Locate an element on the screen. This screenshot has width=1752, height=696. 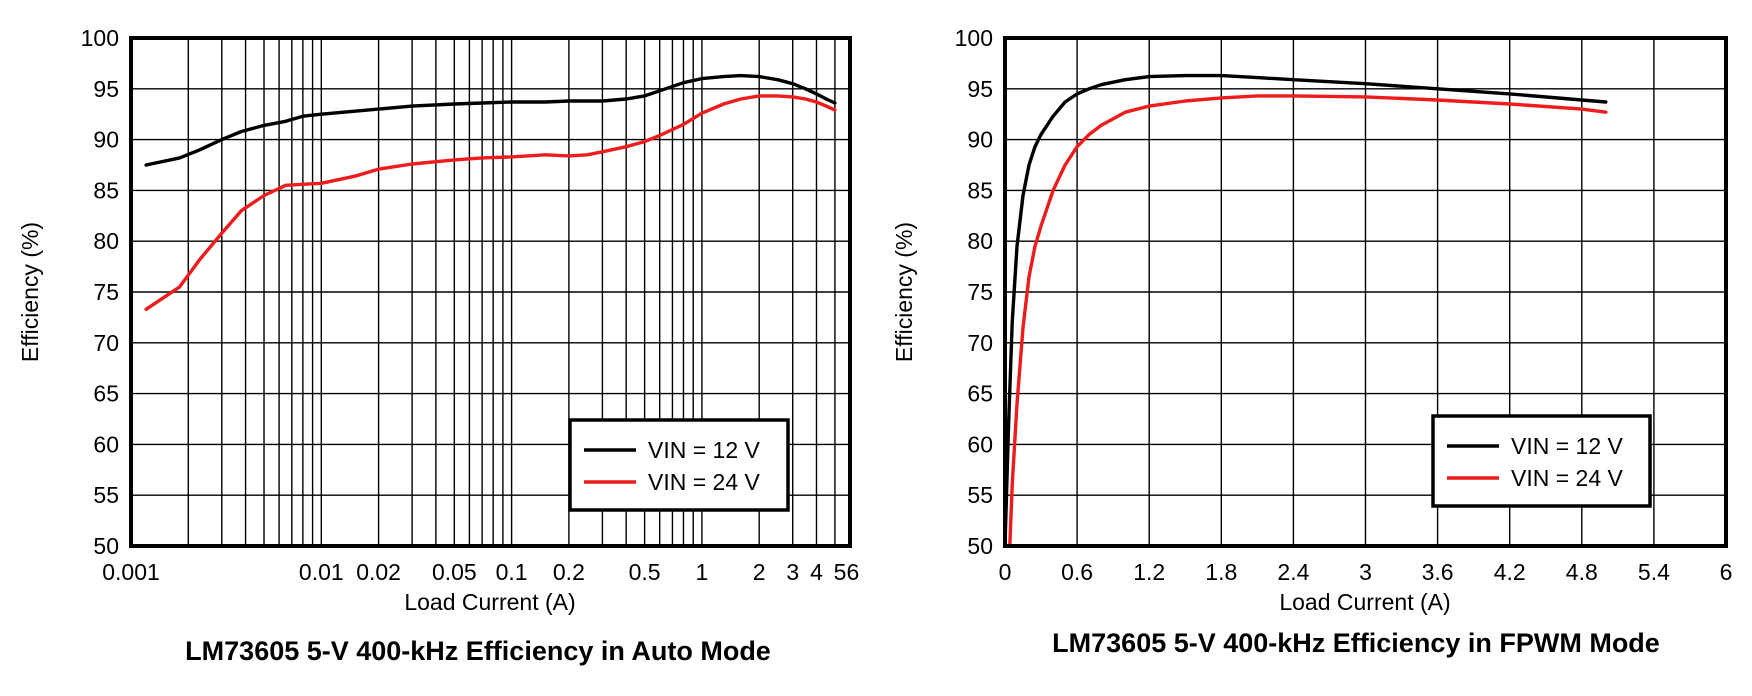
chart-auto-mode-series-vin-12v-line is located at coordinates (490, 120).